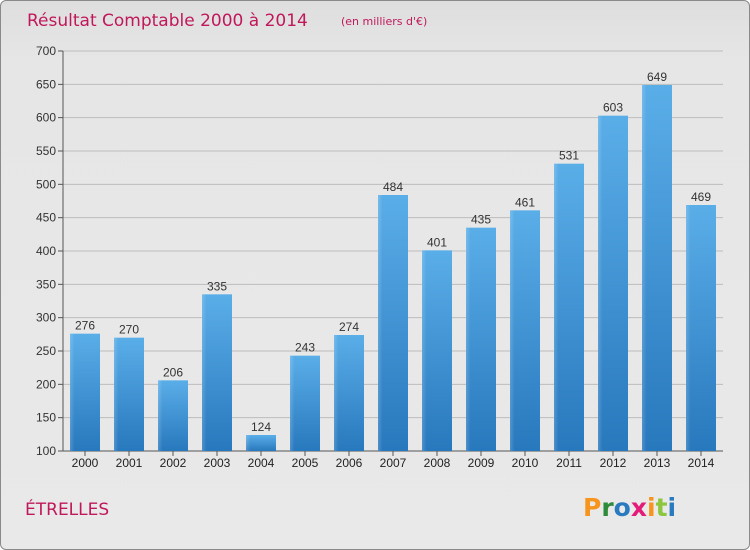  I want to click on x-tick-label: 2011, so click(569, 463).